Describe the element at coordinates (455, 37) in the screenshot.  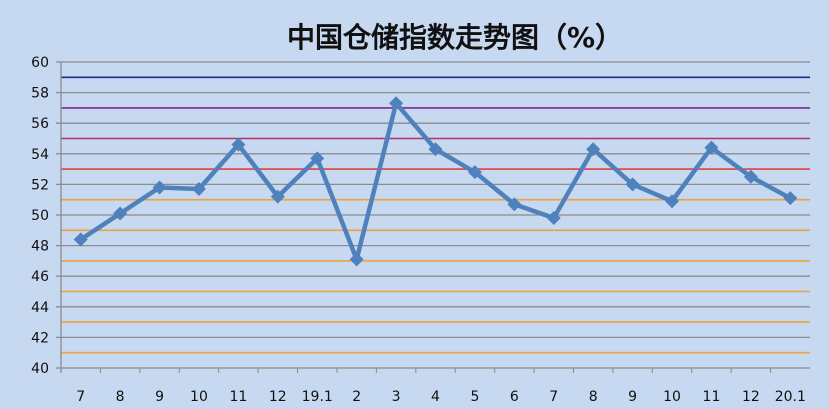
I see `chart-title: 中国仓储指数走势图（%）` at that location.